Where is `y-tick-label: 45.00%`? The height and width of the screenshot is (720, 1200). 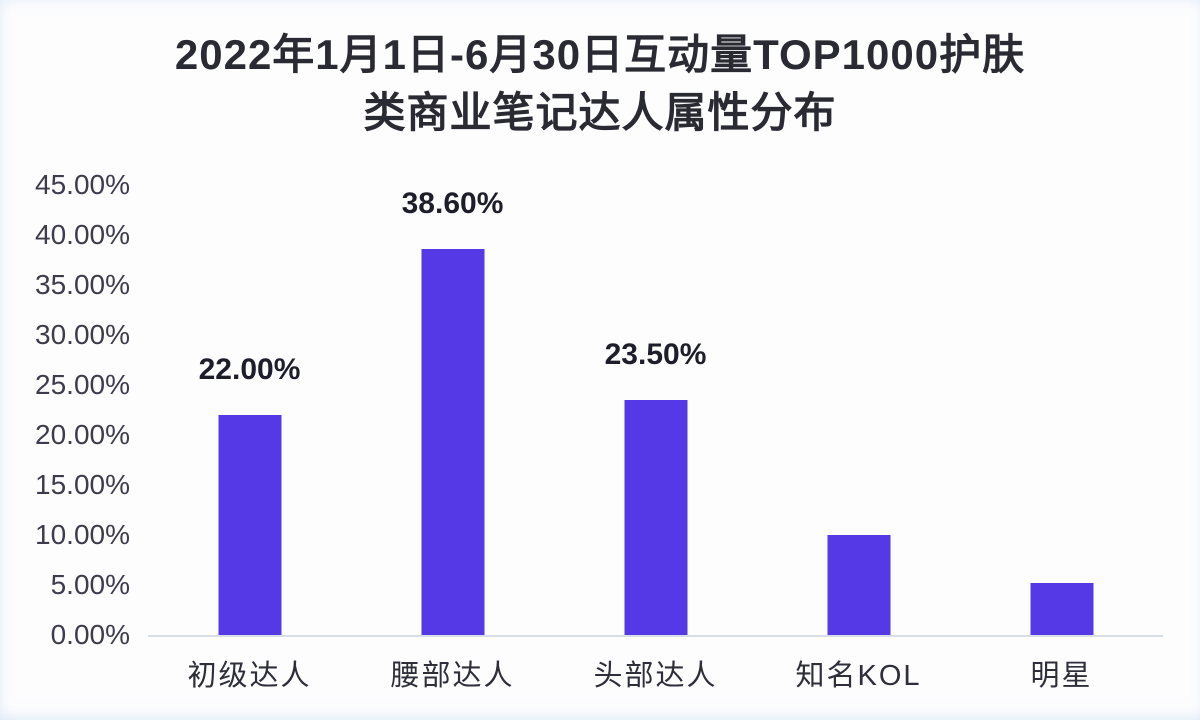
y-tick-label: 45.00% is located at coordinates (82, 184).